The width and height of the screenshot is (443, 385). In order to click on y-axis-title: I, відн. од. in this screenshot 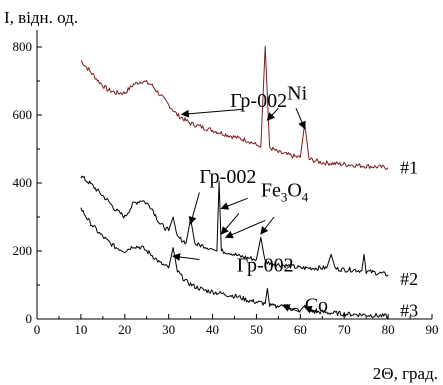, I will do `click(41, 17)`.